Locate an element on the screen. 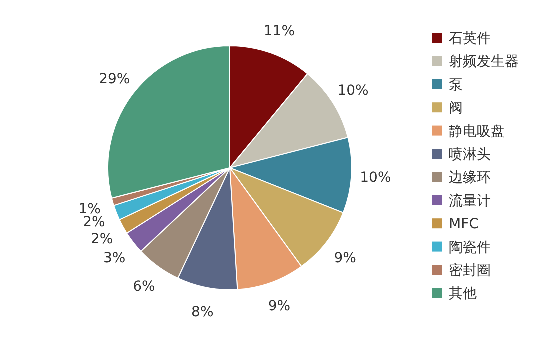  data-label: 11% is located at coordinates (280, 32).